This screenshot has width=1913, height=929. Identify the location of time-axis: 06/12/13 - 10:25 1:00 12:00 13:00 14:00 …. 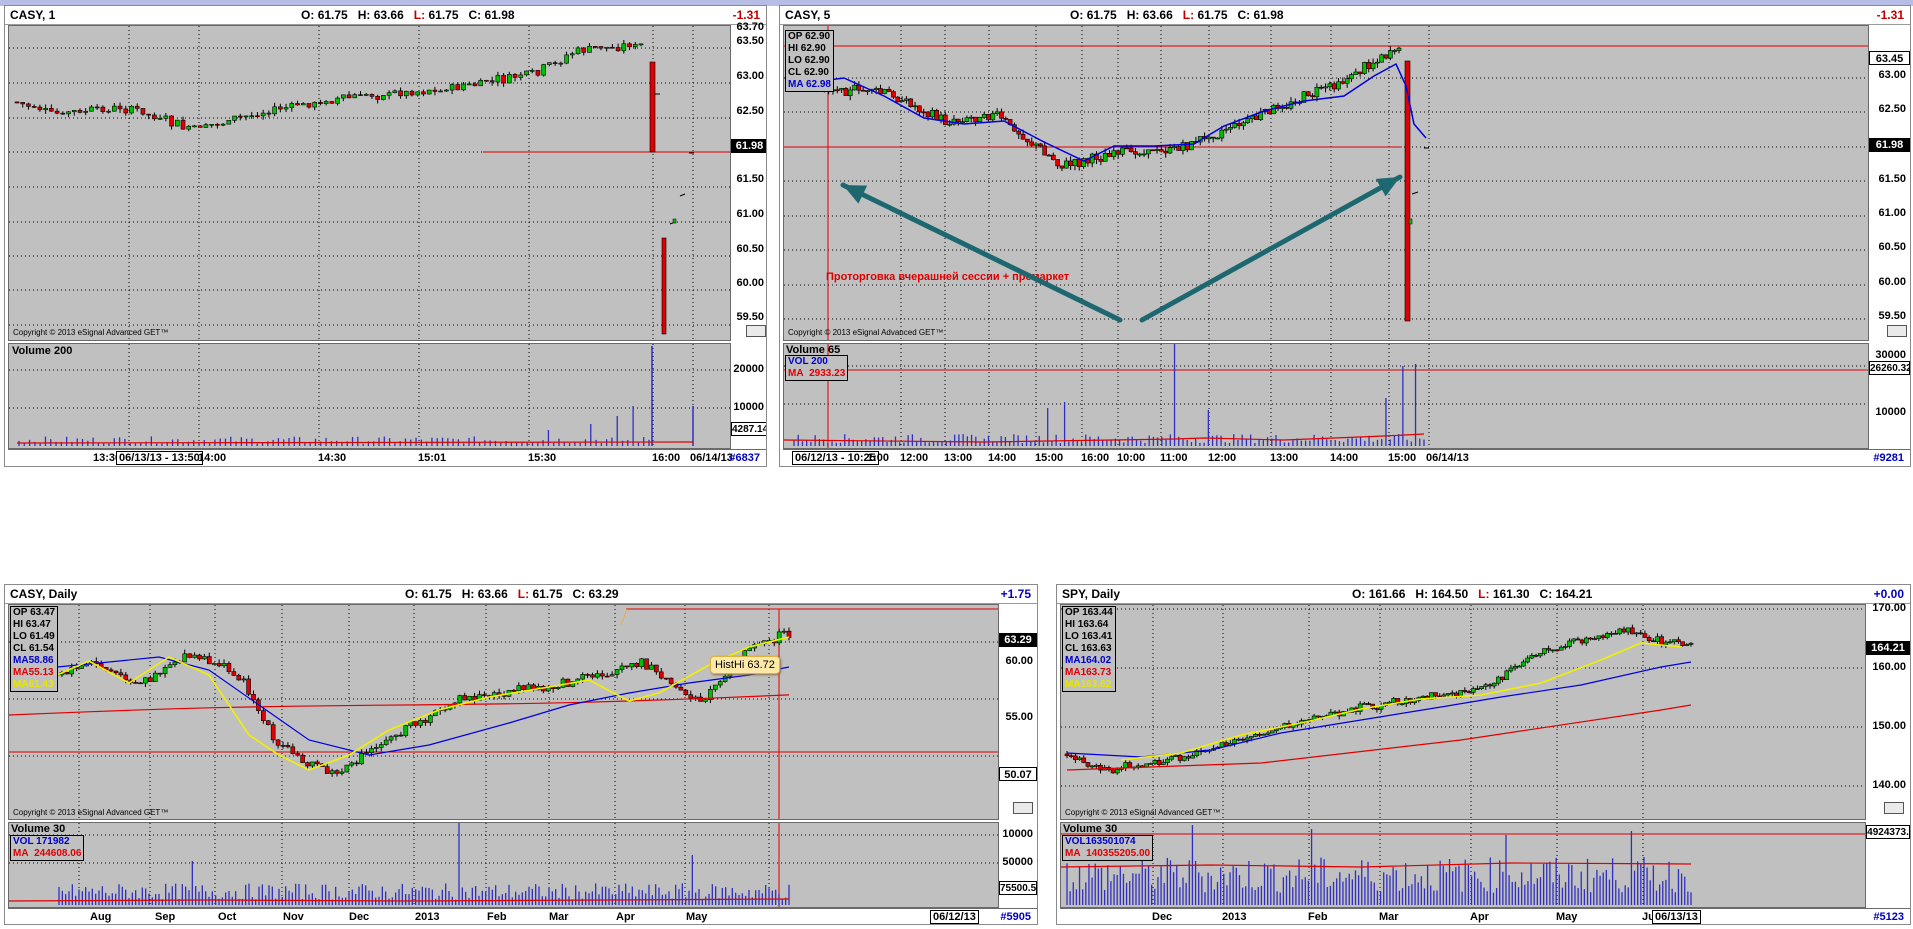
(1346, 457).